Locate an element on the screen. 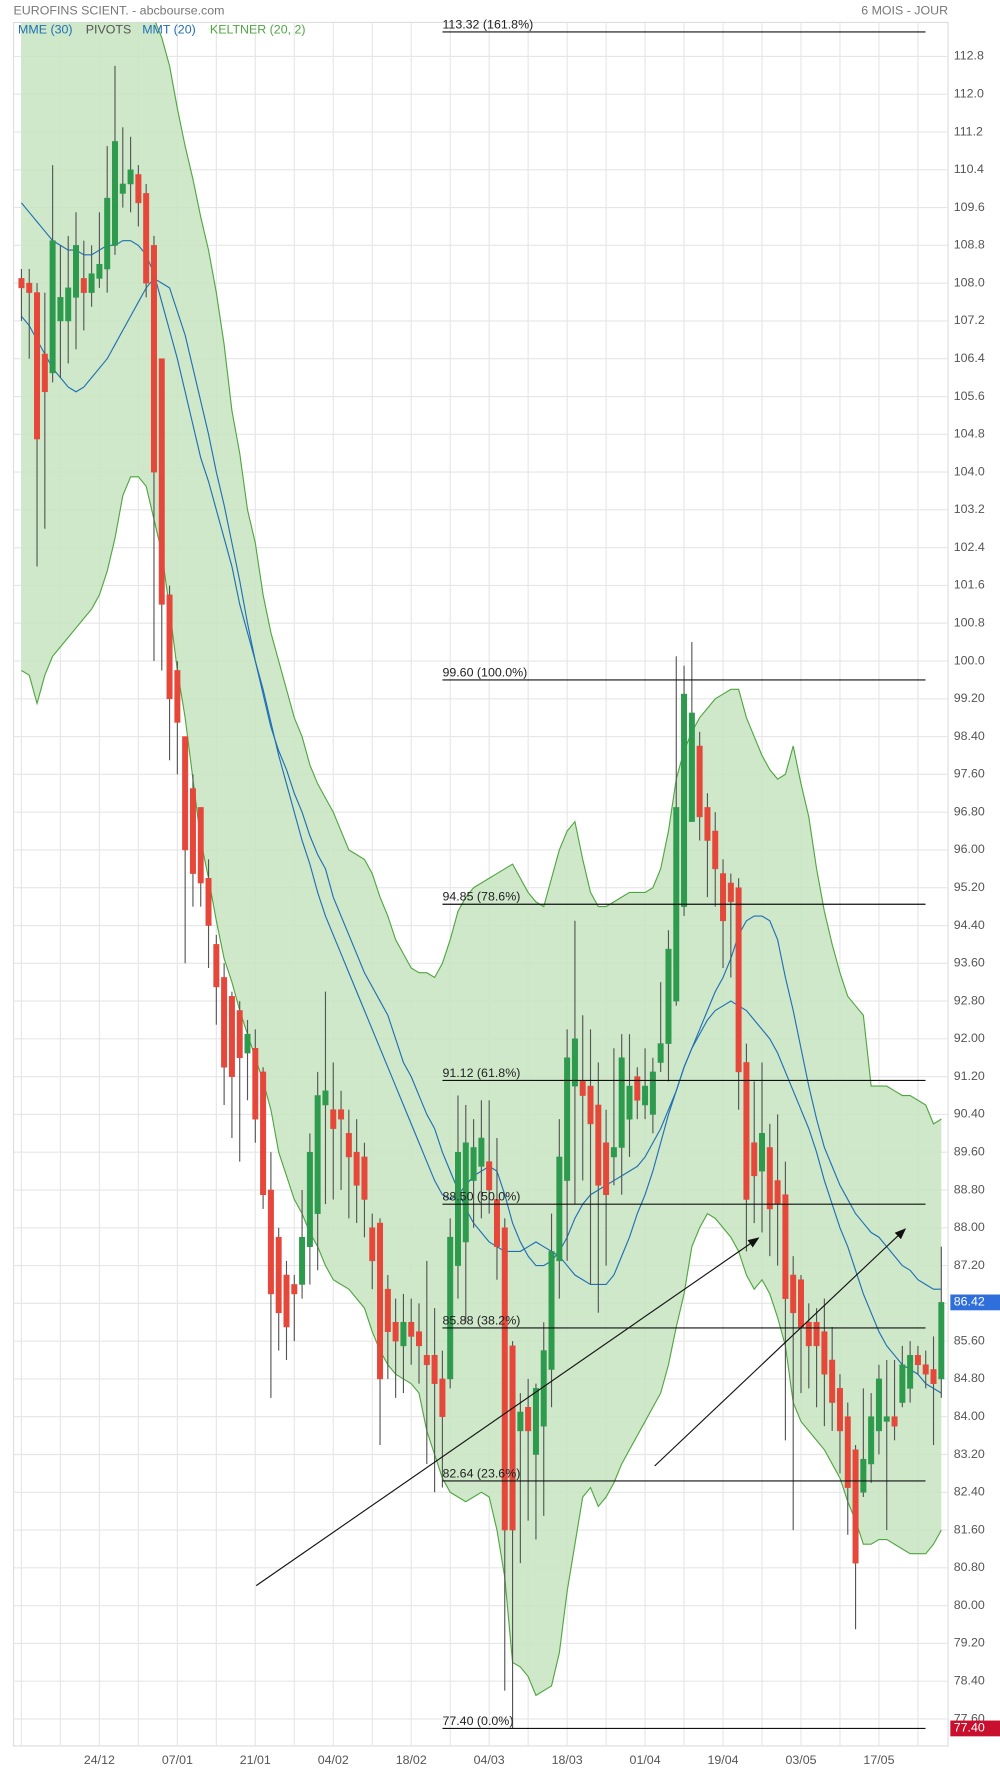  legend-item: PIVOTS is located at coordinates (108, 30).